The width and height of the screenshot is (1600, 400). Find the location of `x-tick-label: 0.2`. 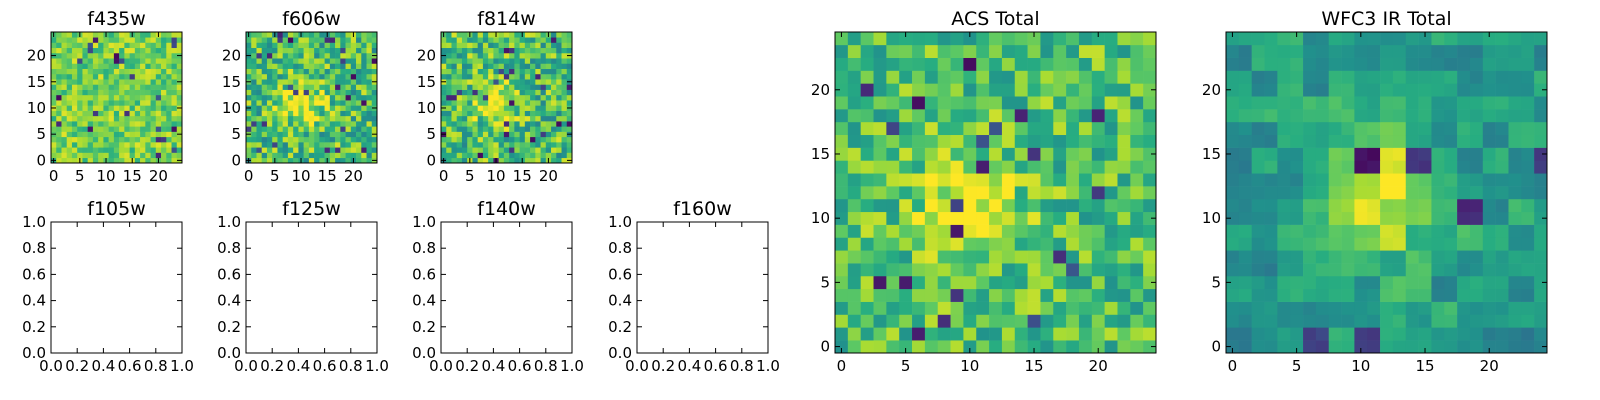

x-tick-label: 0.2 is located at coordinates (663, 366).